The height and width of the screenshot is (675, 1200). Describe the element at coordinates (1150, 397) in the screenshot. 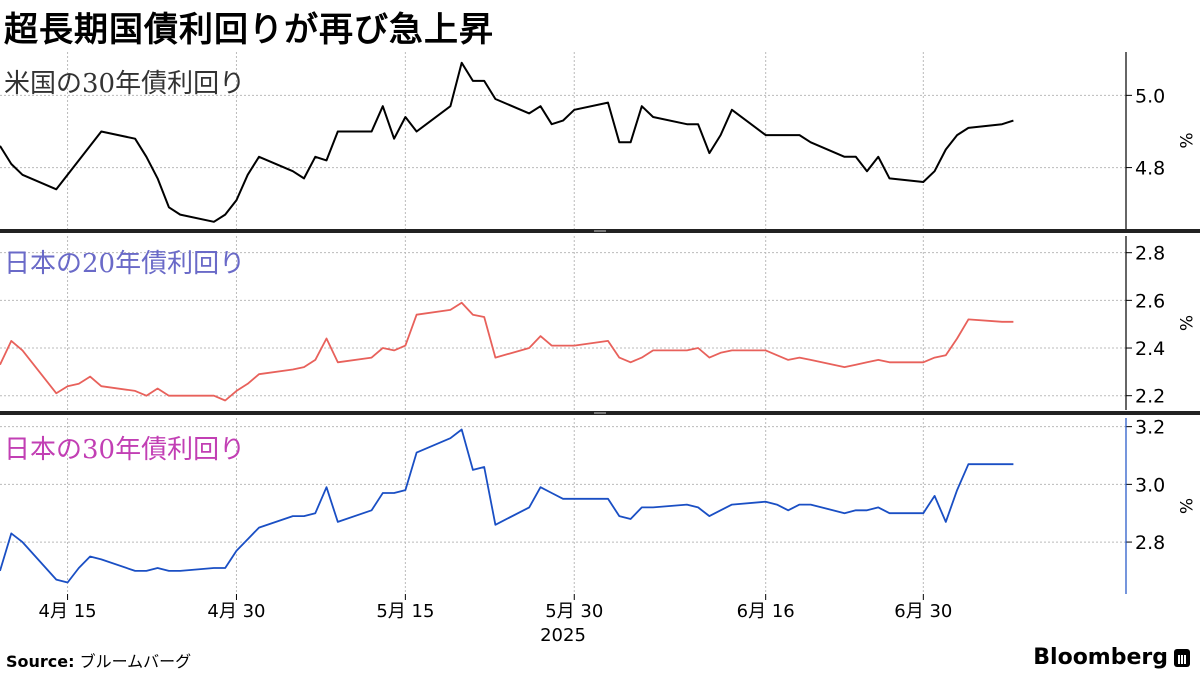

I see `y-tick-label: 2.2` at that location.